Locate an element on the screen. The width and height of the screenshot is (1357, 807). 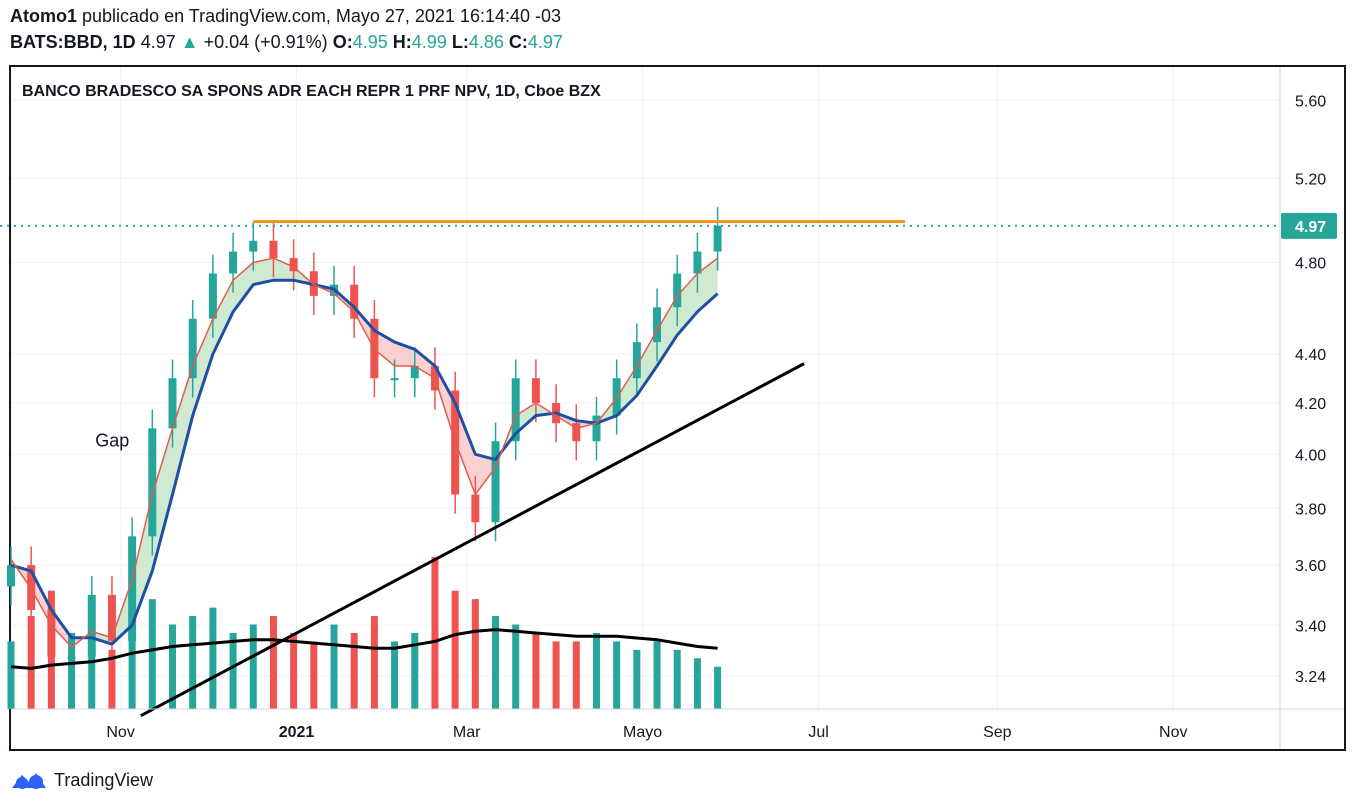
open-label: O: is located at coordinates (342, 42).